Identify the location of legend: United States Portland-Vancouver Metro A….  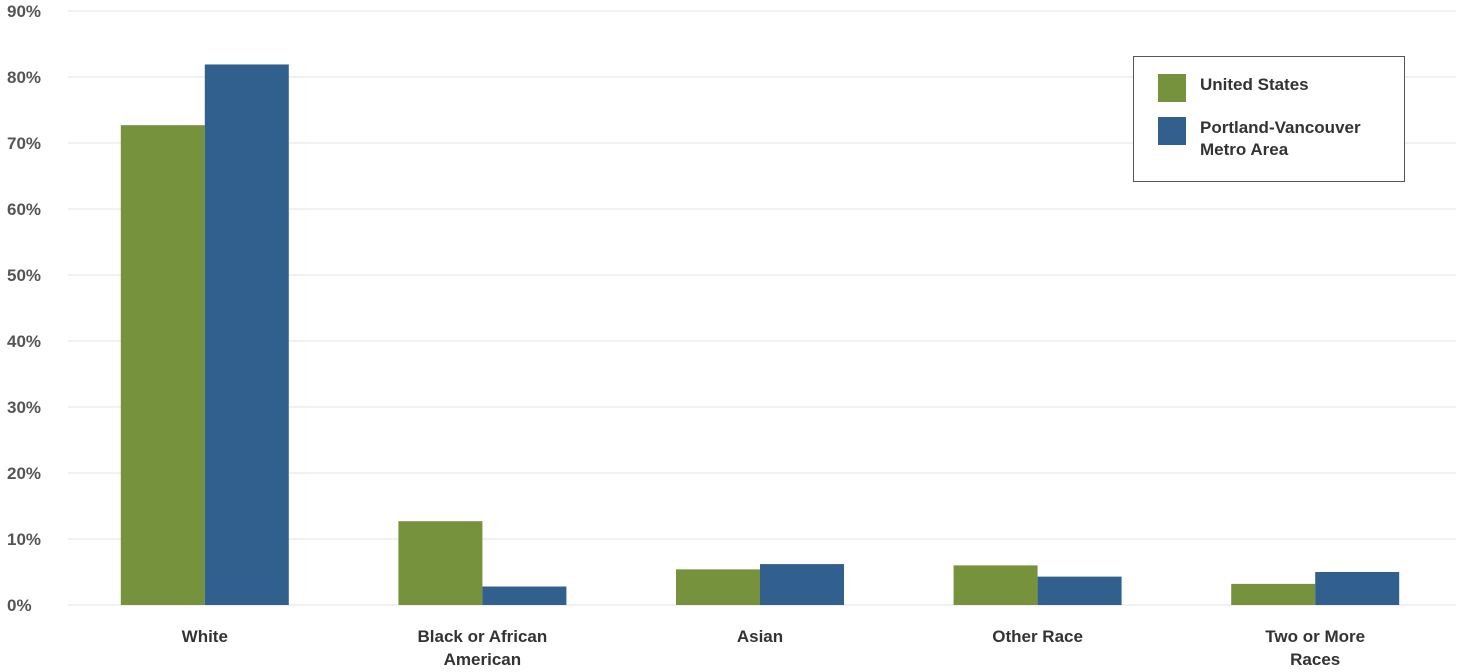
(1269, 119).